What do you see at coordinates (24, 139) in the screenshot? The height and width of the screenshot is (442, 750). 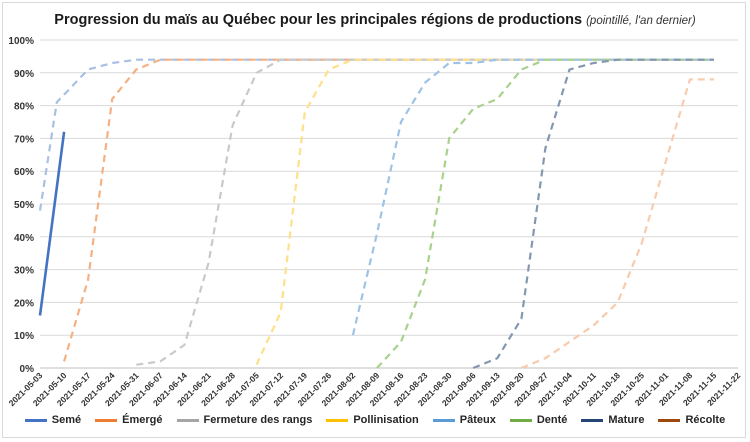 I see `y-tick-label: 70%` at bounding box center [24, 139].